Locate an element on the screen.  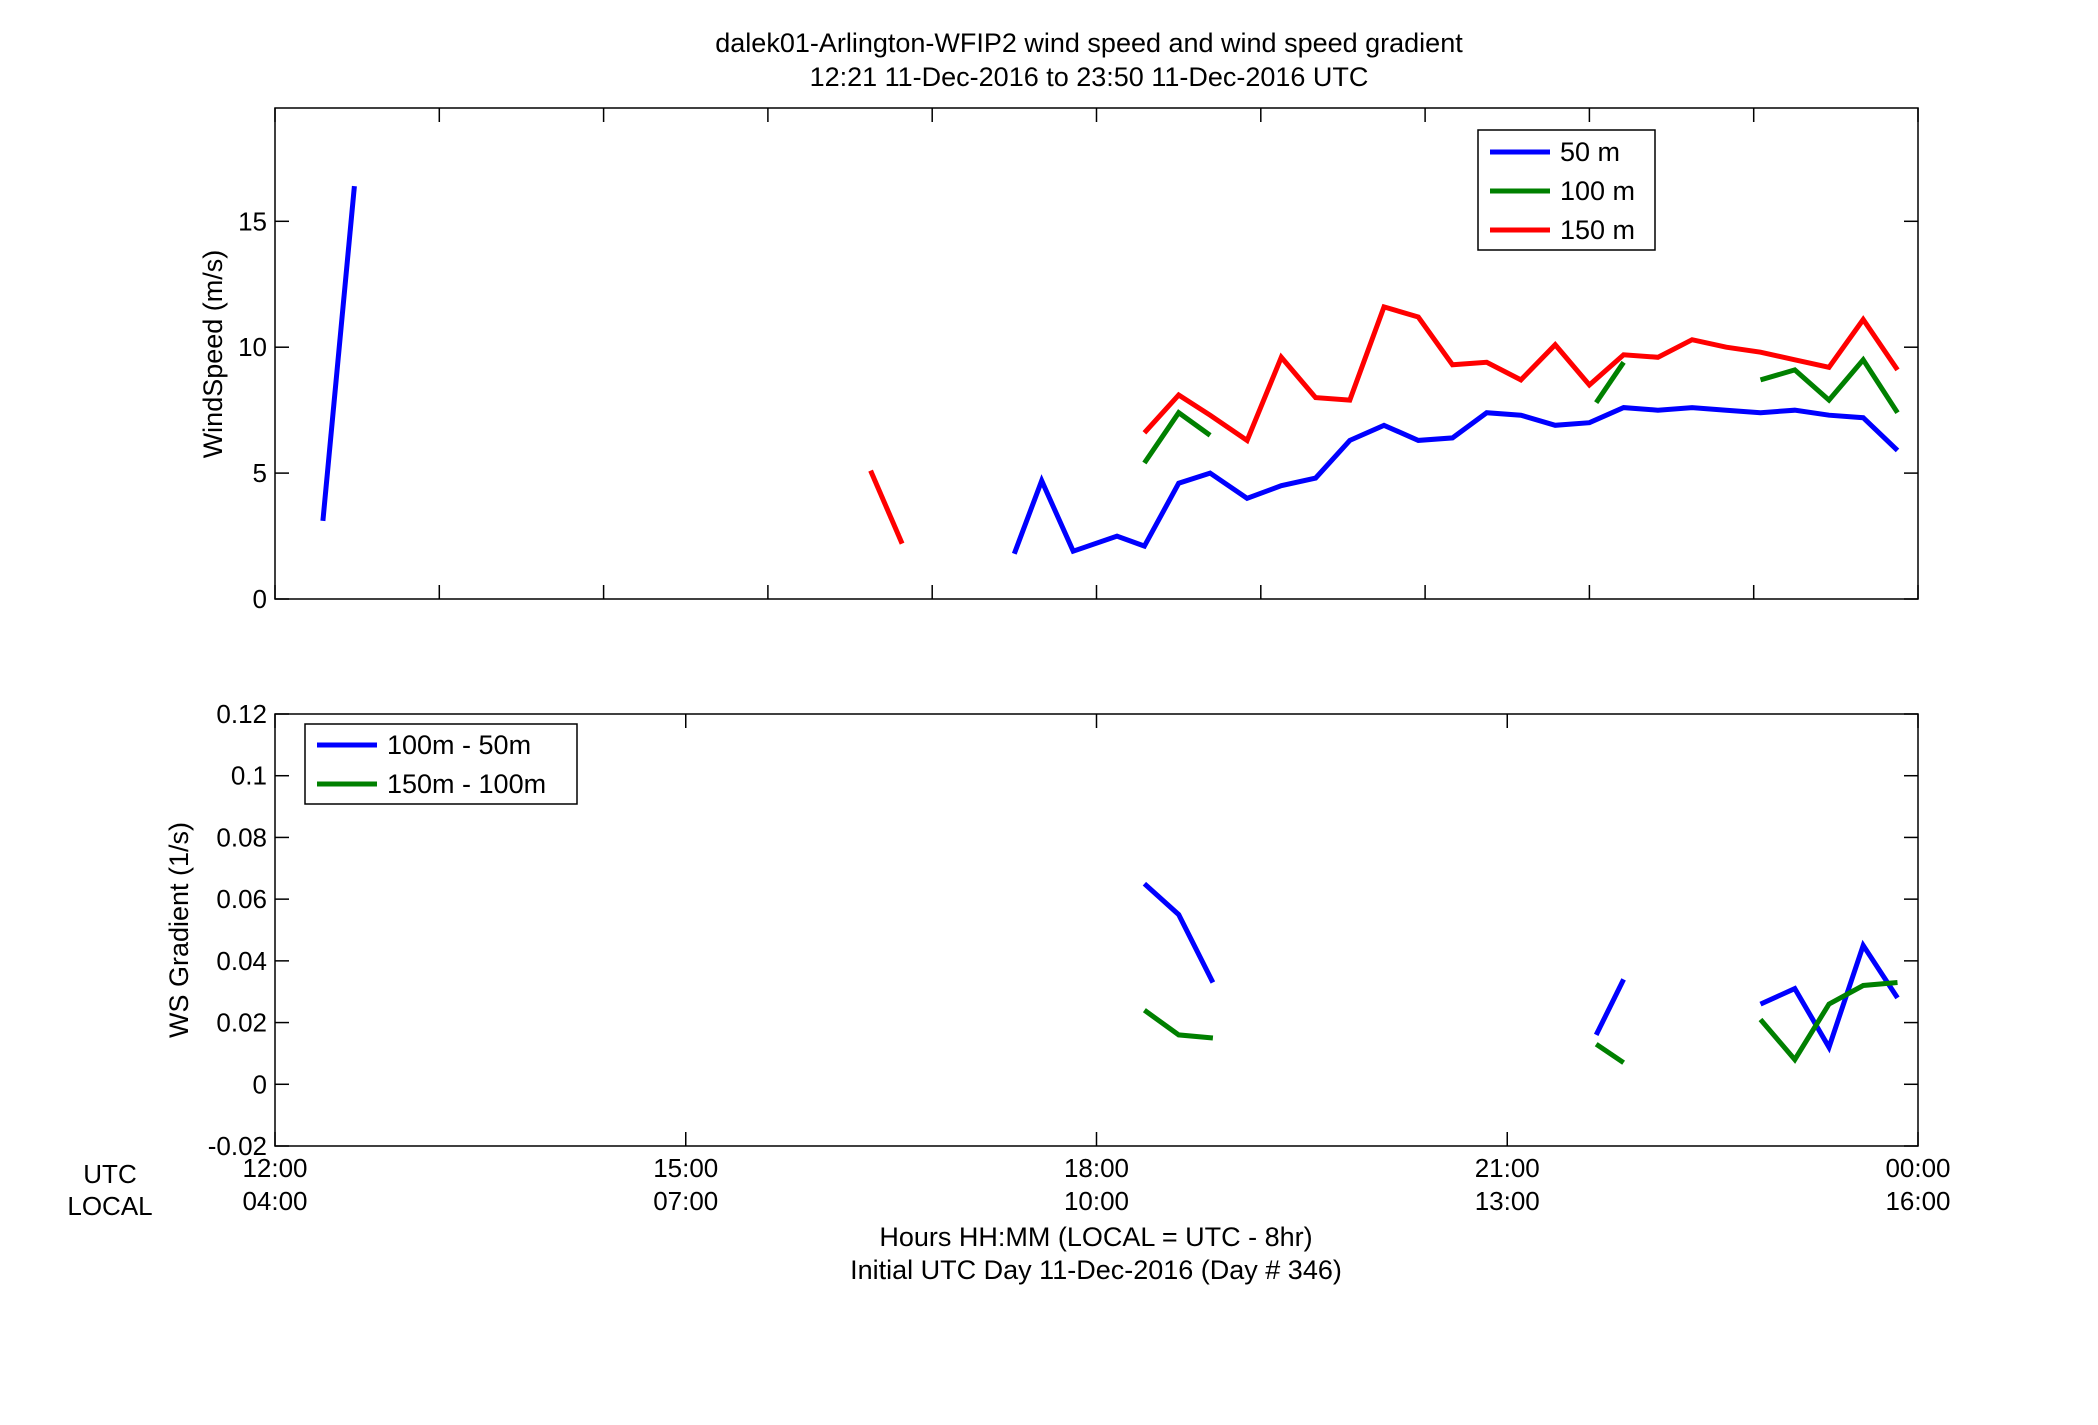
ws-gradient-ytick-label: 0.1 is located at coordinates (249, 776).